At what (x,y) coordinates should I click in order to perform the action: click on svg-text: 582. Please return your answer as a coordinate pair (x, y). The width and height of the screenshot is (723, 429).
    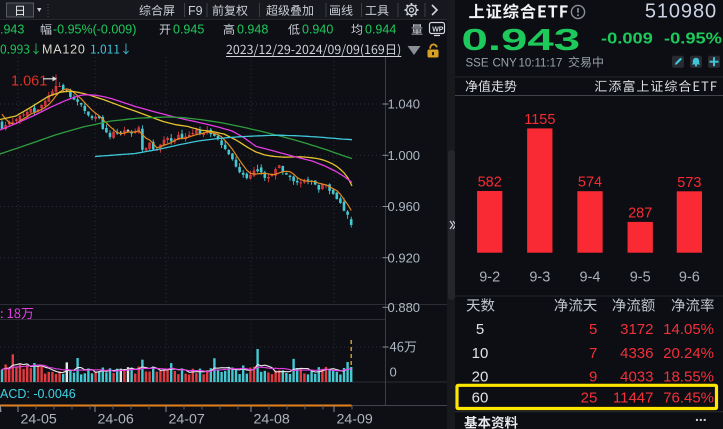
    Looking at the image, I should click on (490, 183).